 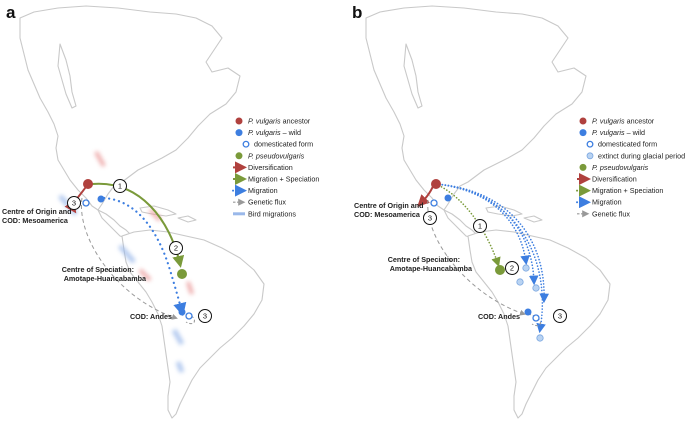 I want to click on genetic-flux-loop, so click(x=188, y=318).